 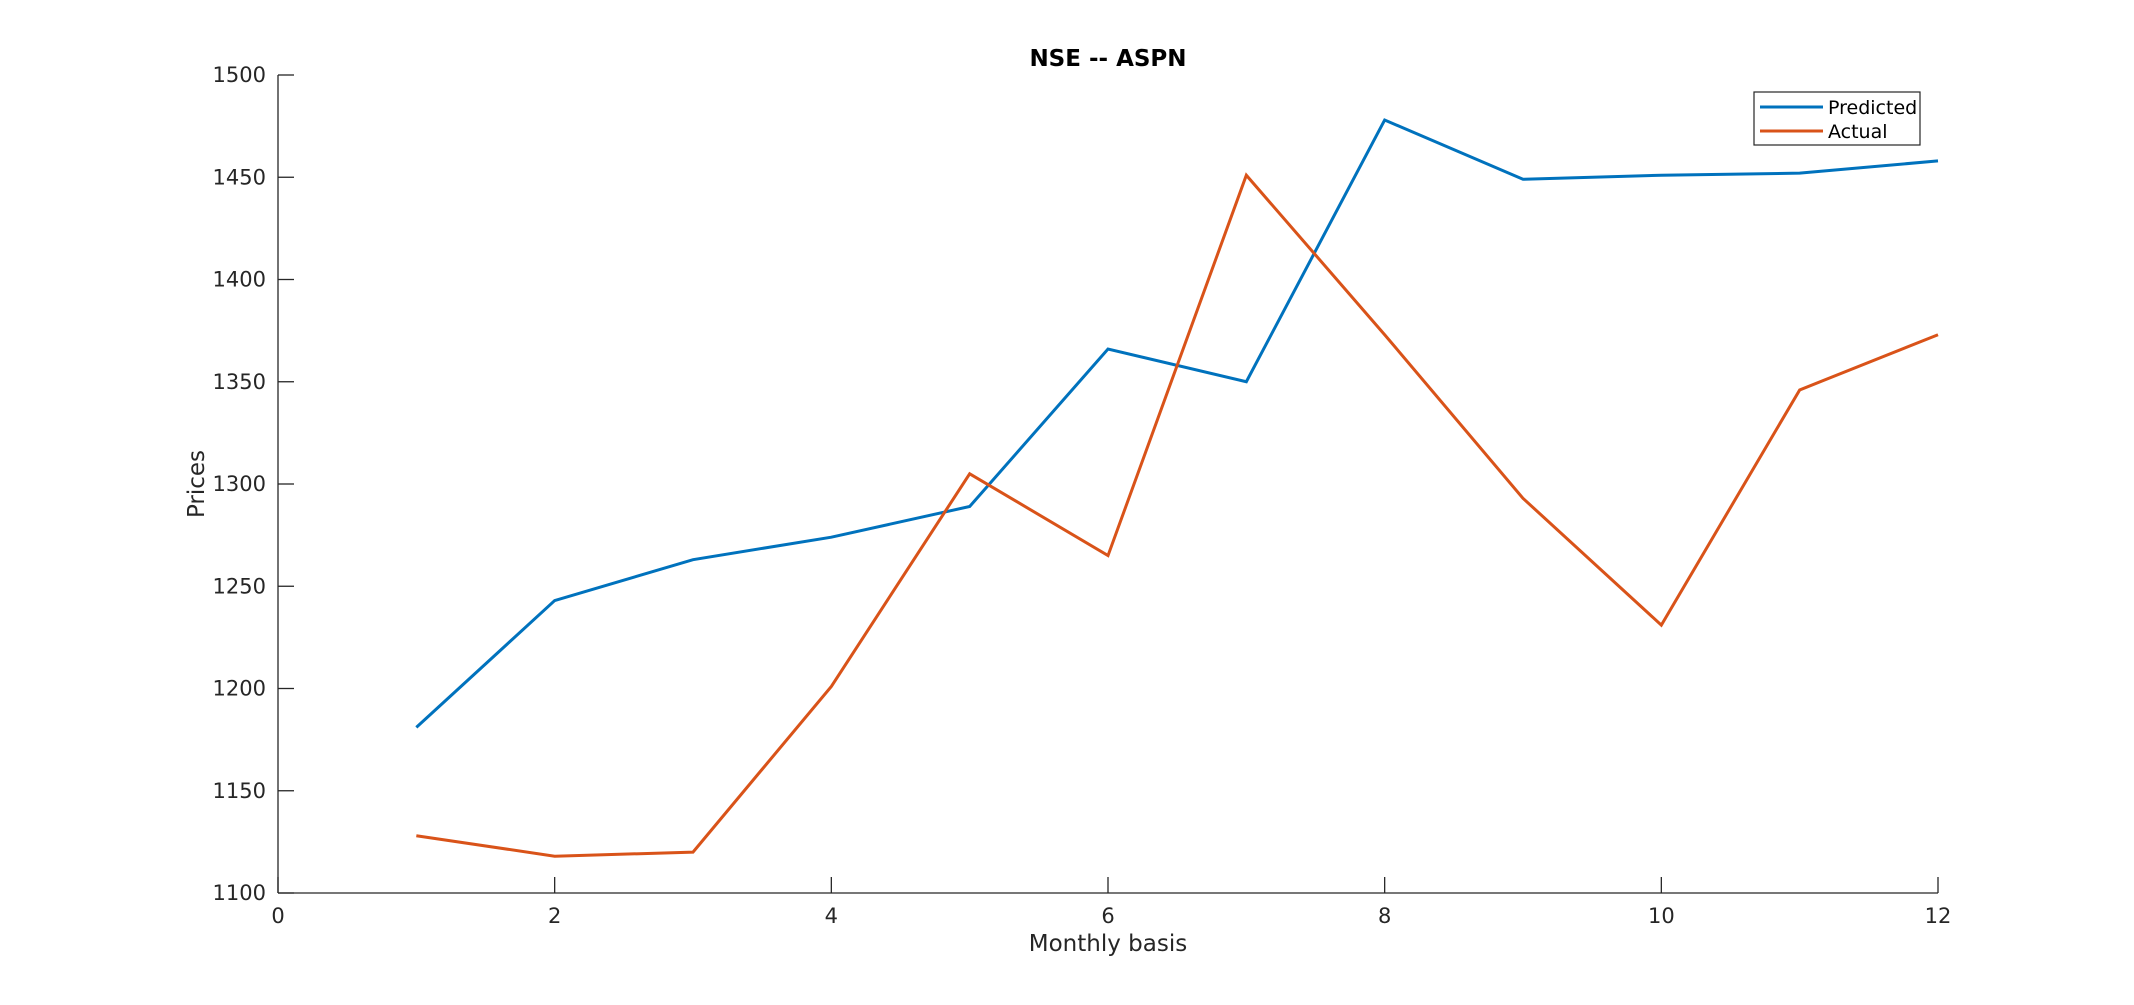 What do you see at coordinates (831, 916) in the screenshot?
I see `x-tick-label: 4` at bounding box center [831, 916].